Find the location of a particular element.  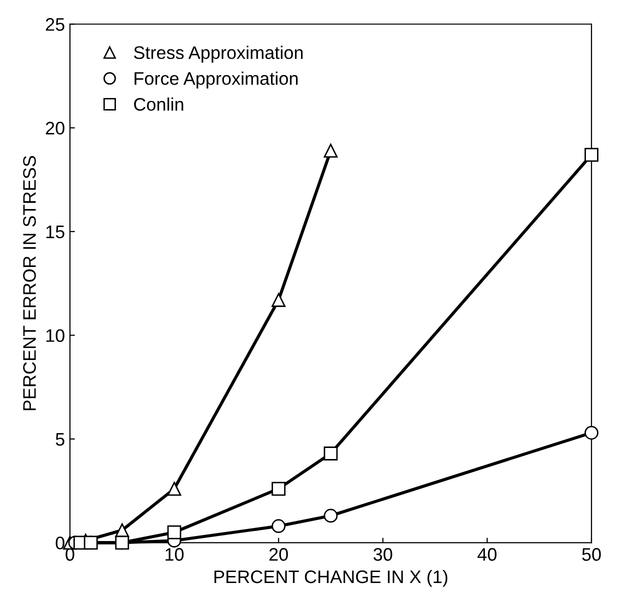

y-tick-label: 5 is located at coordinates (60, 439).